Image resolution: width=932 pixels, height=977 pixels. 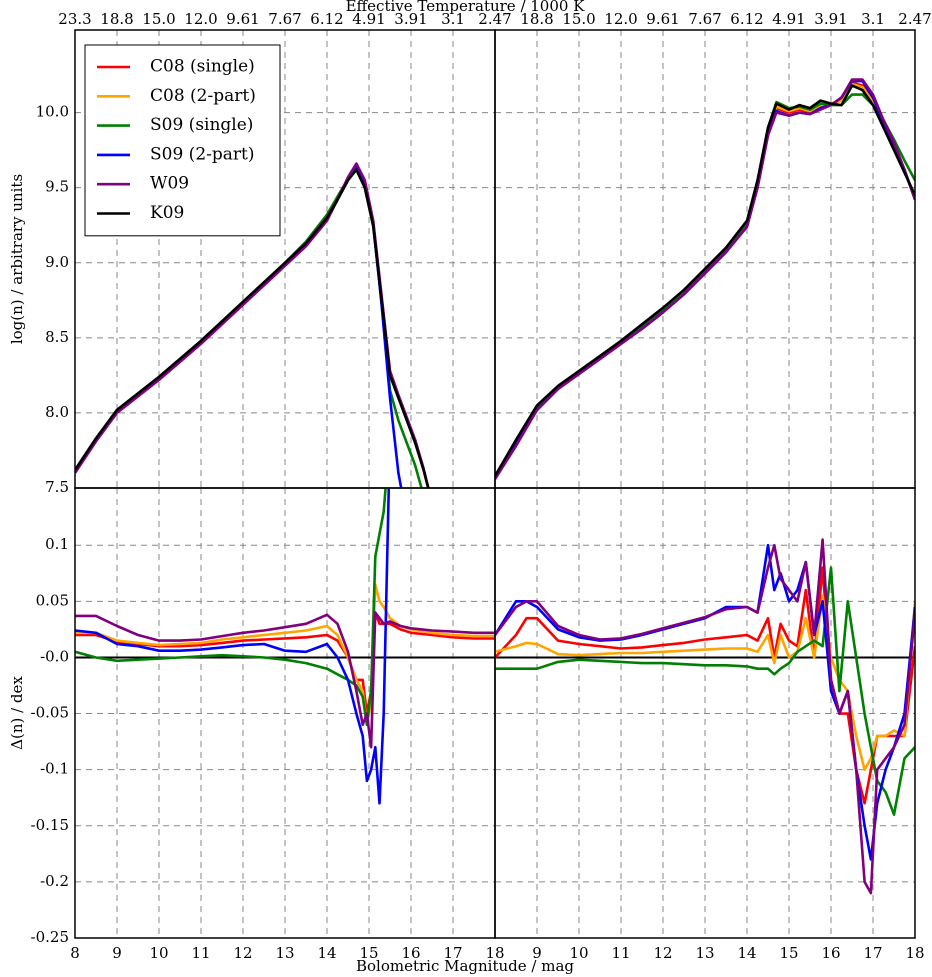 I want to click on y-tick-label: 0.05, so click(x=52, y=600).